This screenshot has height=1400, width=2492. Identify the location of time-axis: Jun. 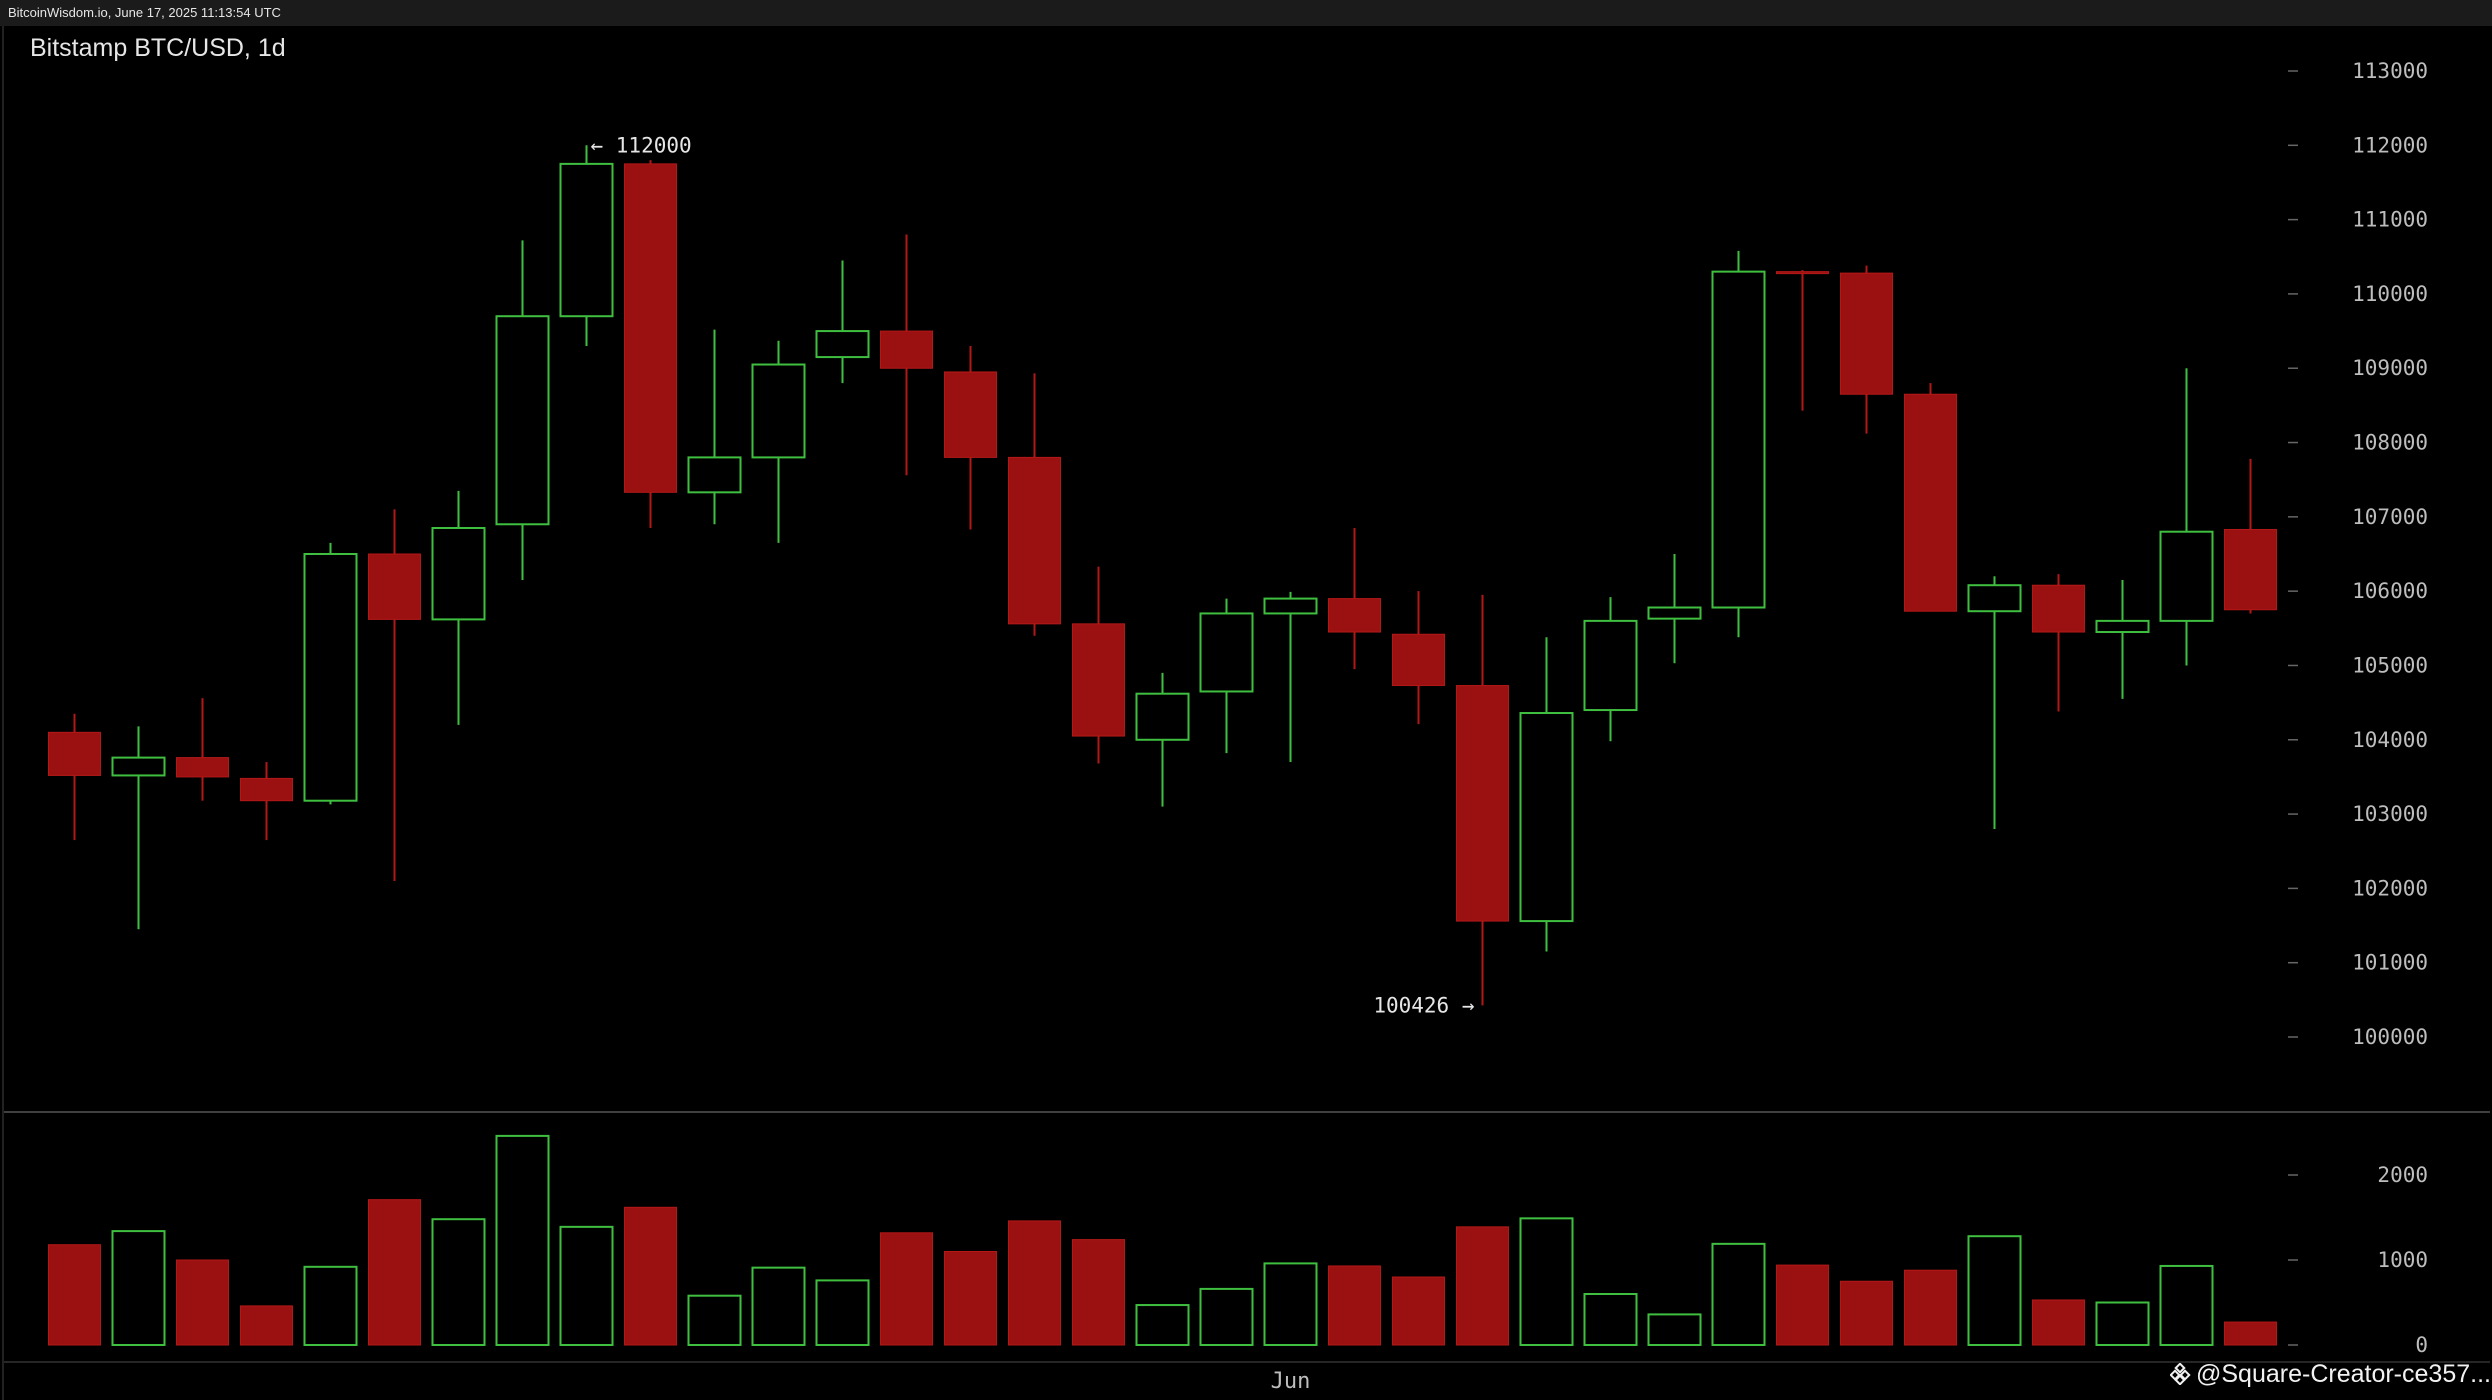
(1291, 1381).